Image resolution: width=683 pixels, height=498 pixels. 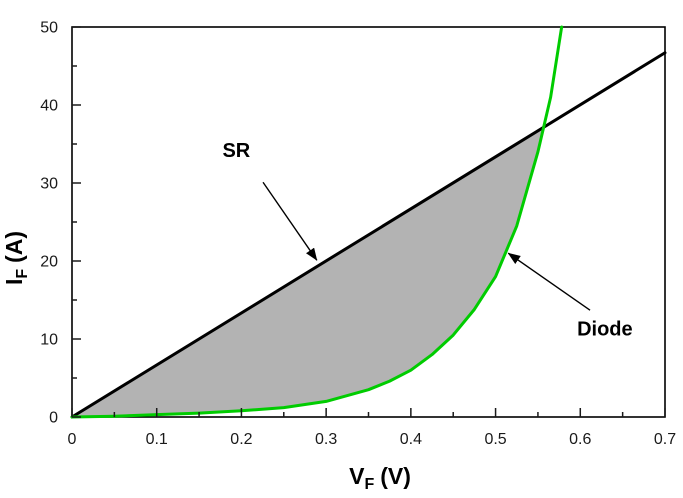 I want to click on annotation-arrow-sr, so click(x=290, y=221).